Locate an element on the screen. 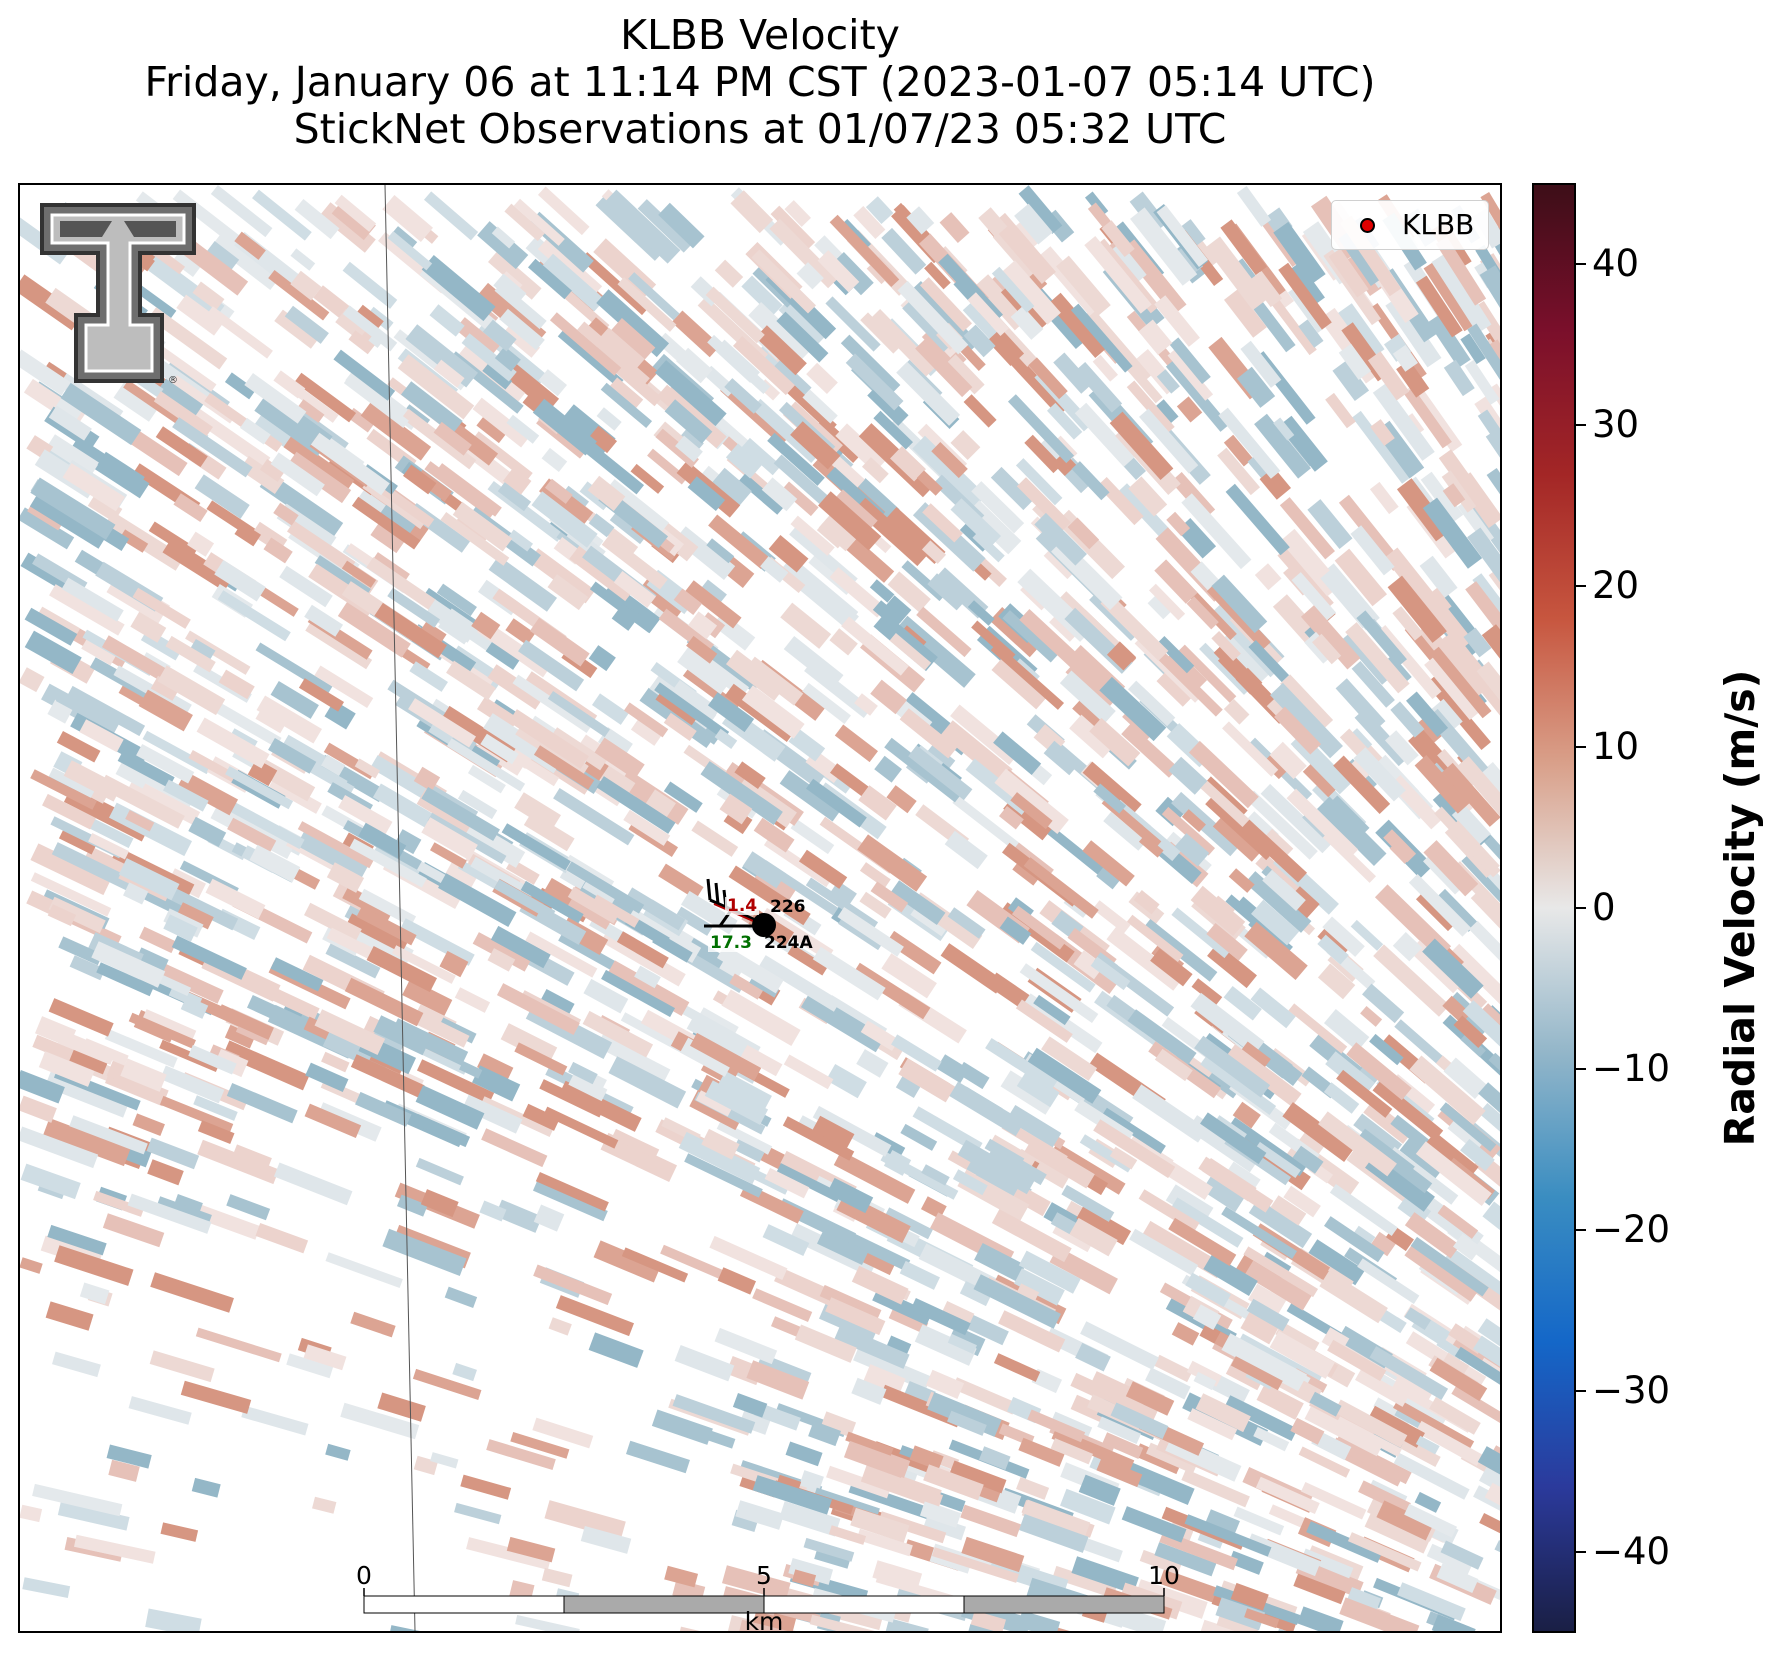  title-line-1: KLBB Velocity is located at coordinates (760, 35).